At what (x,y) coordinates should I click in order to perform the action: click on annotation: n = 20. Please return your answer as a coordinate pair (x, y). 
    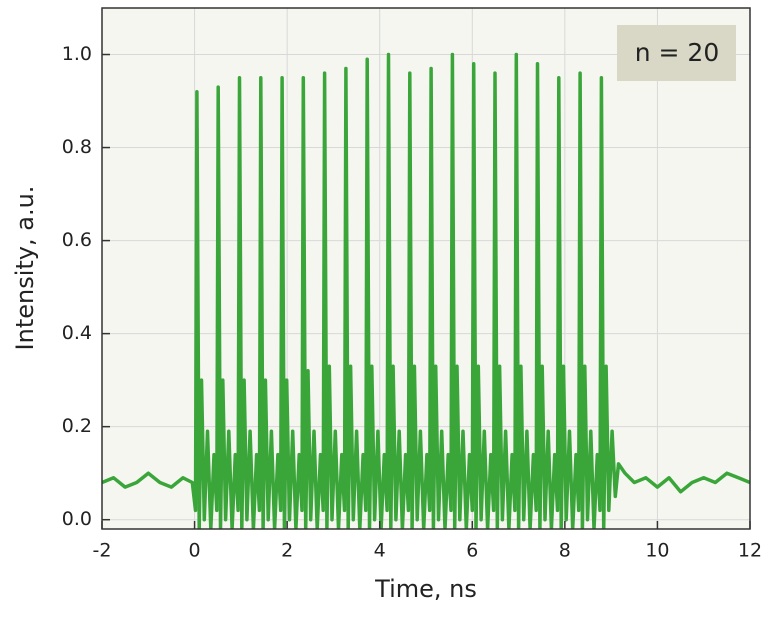
    Looking at the image, I should click on (677, 52).